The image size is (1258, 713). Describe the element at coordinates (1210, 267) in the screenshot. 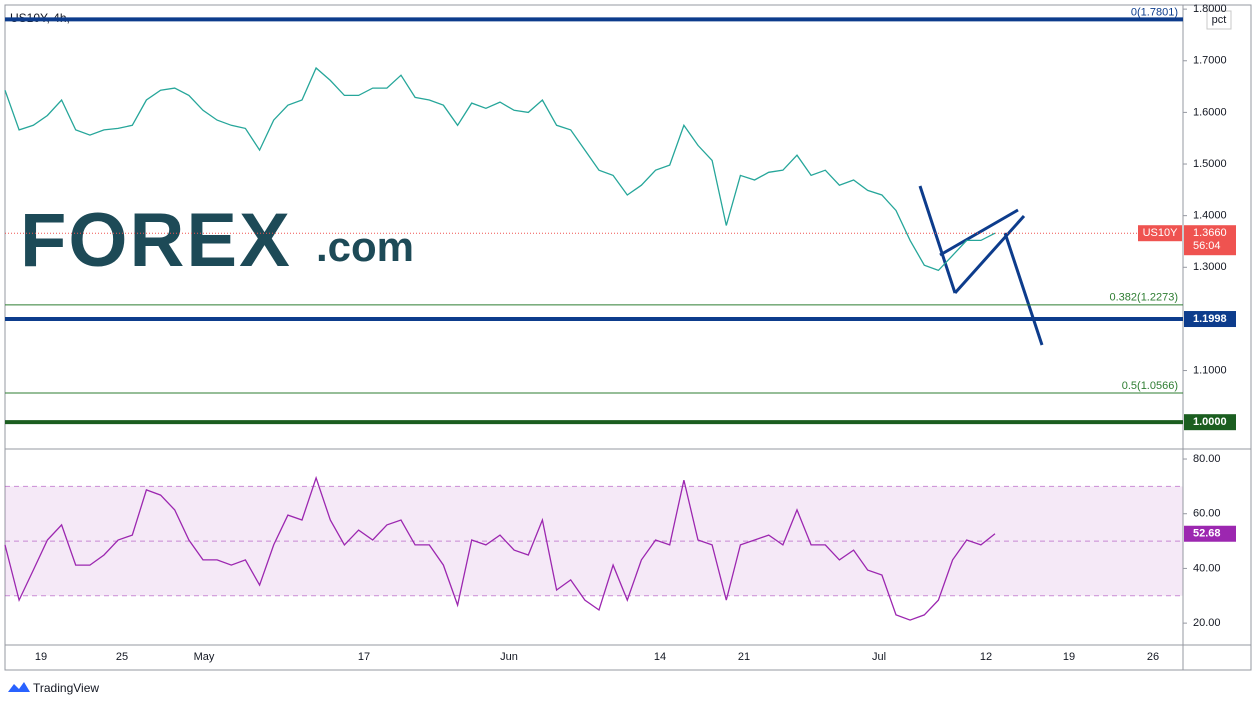

I see `y-tick-label: 1.3000` at that location.